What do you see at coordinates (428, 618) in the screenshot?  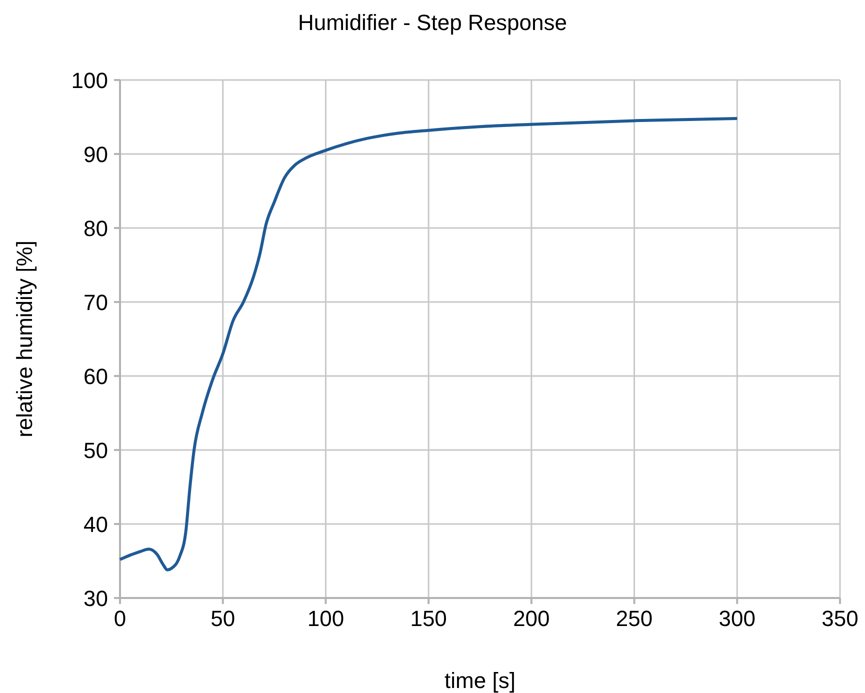 I see `x-tick-label: 150` at bounding box center [428, 618].